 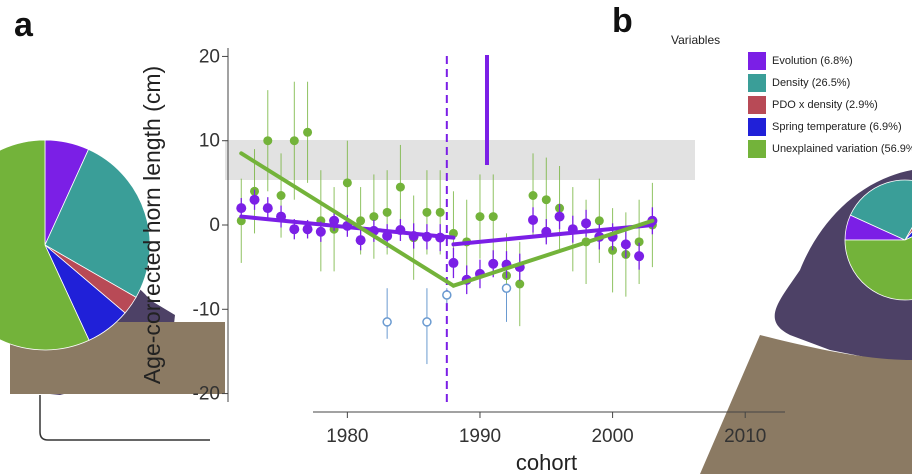 I want to click on legend-swatch-spring-temperature, so click(x=757, y=127).